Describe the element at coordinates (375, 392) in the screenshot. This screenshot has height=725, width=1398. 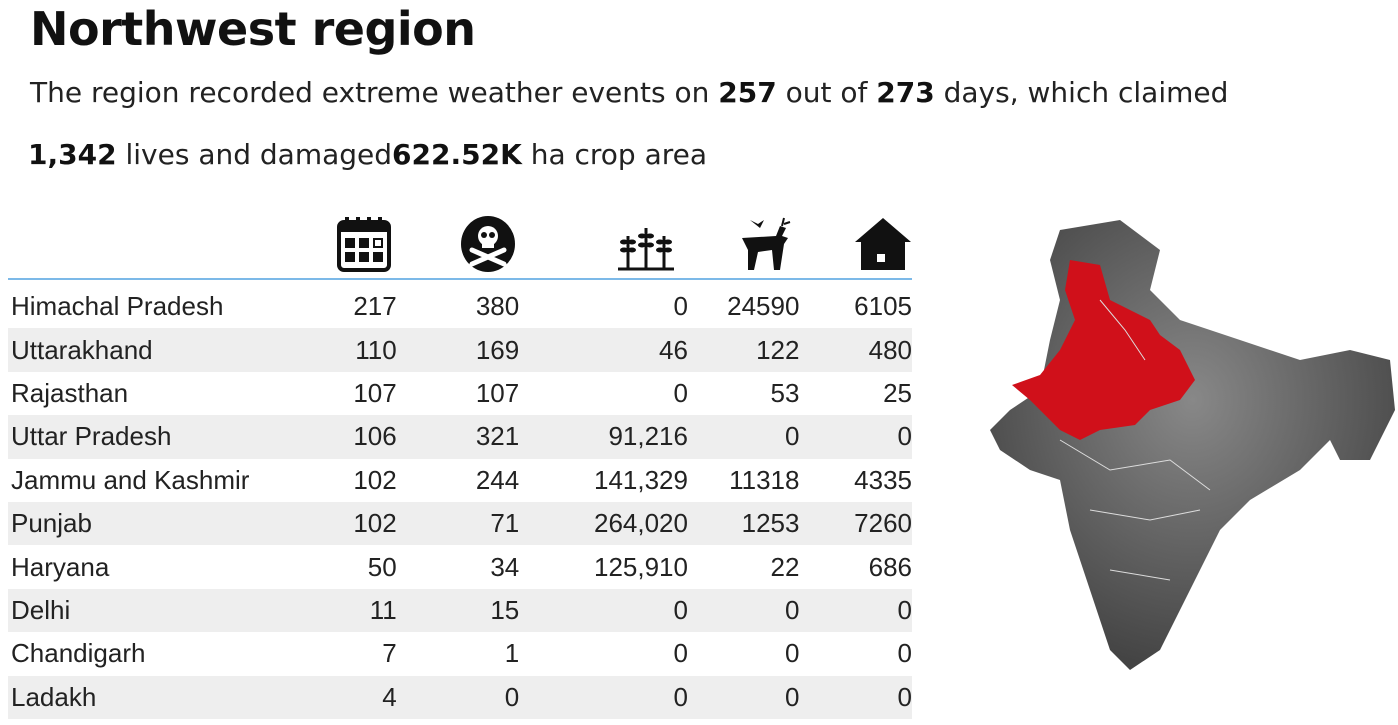
I see `cell-days: 107` at that location.